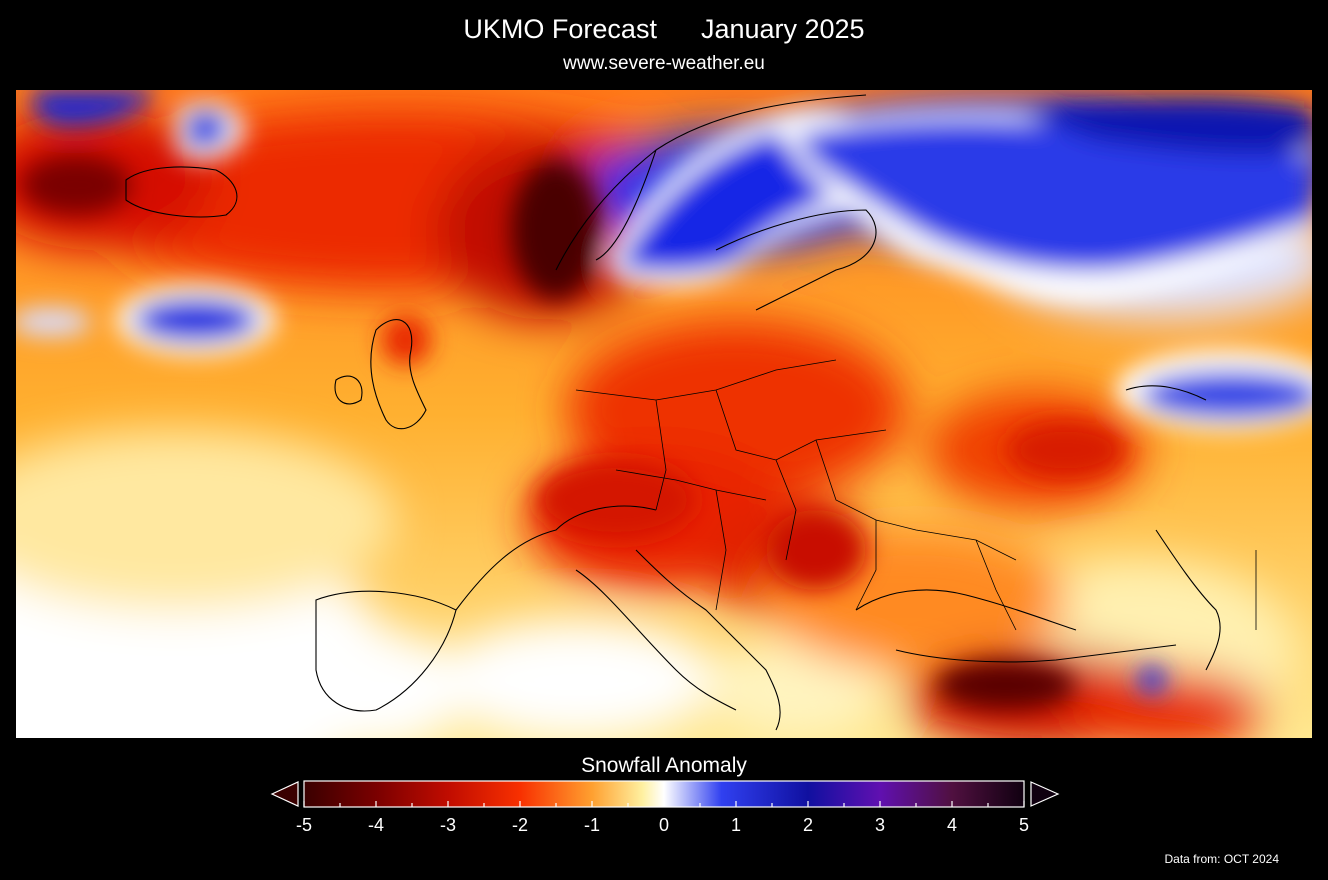 This screenshot has height=880, width=1328. Describe the element at coordinates (879, 825) in the screenshot. I see `colorbar-tick-label: 3` at that location.